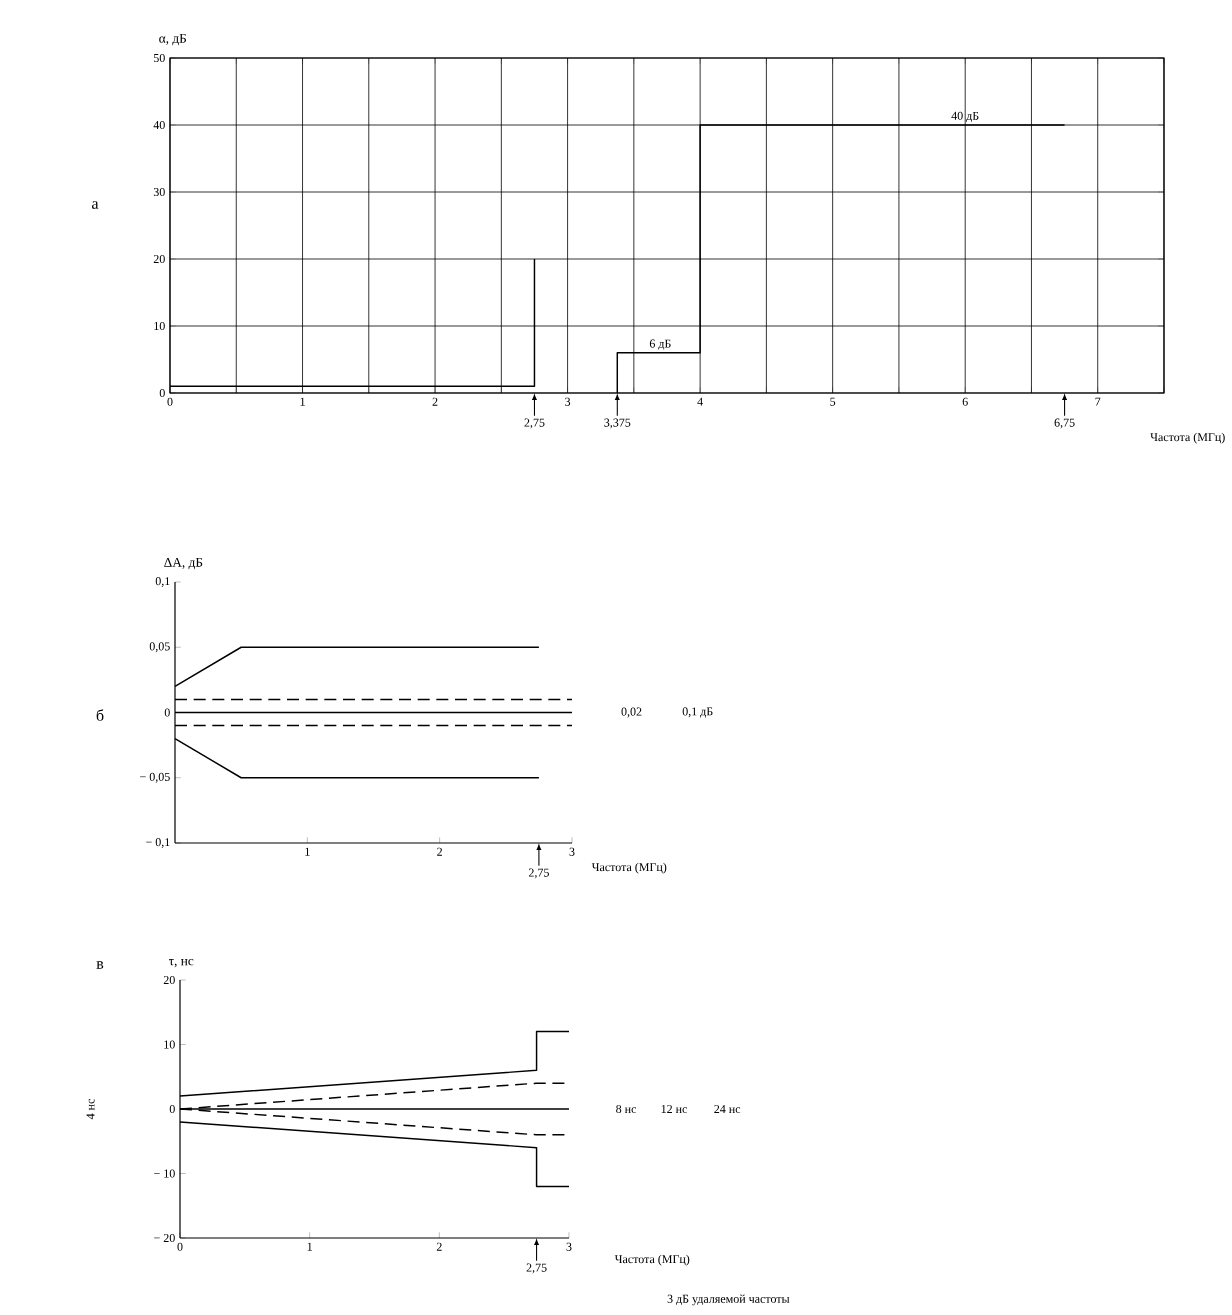 The image size is (1232, 1315). What do you see at coordinates (159, 58) in the screenshot?
I see `y-tick-label: 50` at bounding box center [159, 58].